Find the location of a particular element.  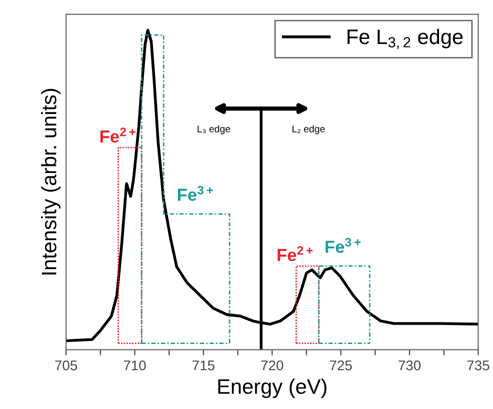

annotation: L₂ edge is located at coordinates (308, 129).